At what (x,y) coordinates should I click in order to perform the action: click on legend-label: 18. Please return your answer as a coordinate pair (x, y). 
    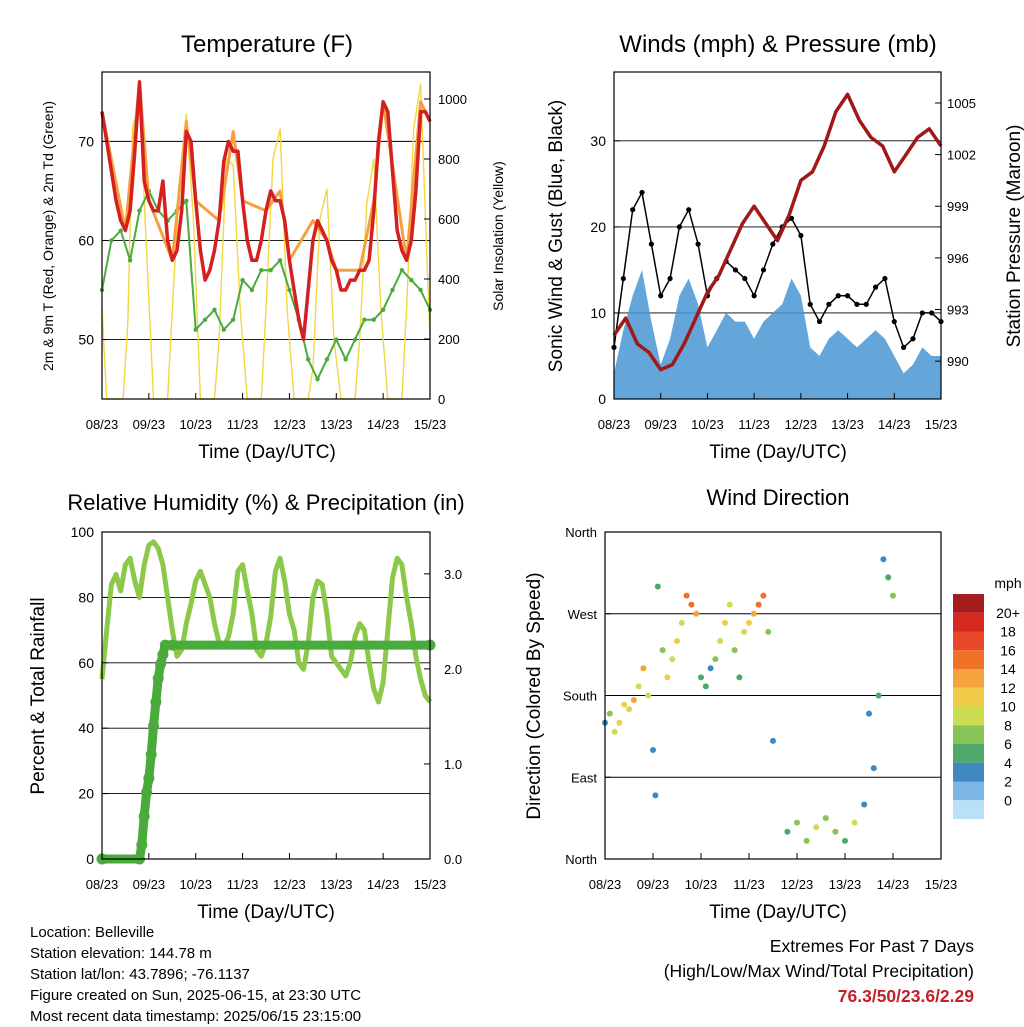
    Looking at the image, I should click on (1008, 632).